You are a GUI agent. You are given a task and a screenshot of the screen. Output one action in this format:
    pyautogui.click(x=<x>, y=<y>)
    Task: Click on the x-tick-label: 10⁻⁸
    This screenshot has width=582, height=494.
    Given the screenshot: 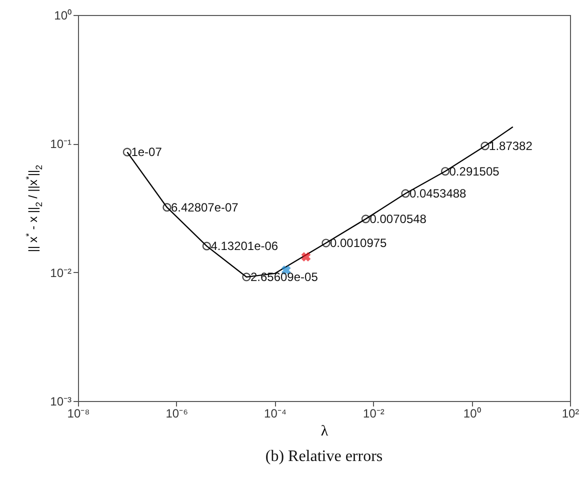 What is the action you would take?
    pyautogui.click(x=78, y=413)
    